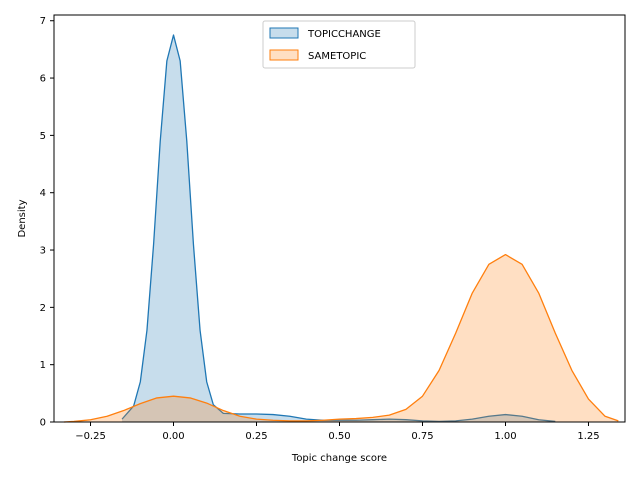  I want to click on y-axis-title: Density, so click(22, 218).